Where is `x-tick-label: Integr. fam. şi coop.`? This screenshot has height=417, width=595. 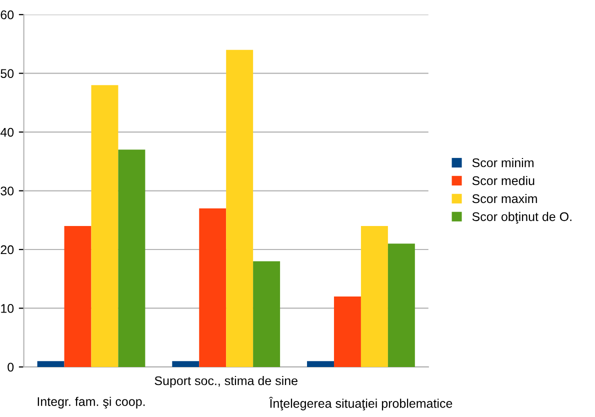 x-tick-label: Integr. fam. şi coop. is located at coordinates (91, 402).